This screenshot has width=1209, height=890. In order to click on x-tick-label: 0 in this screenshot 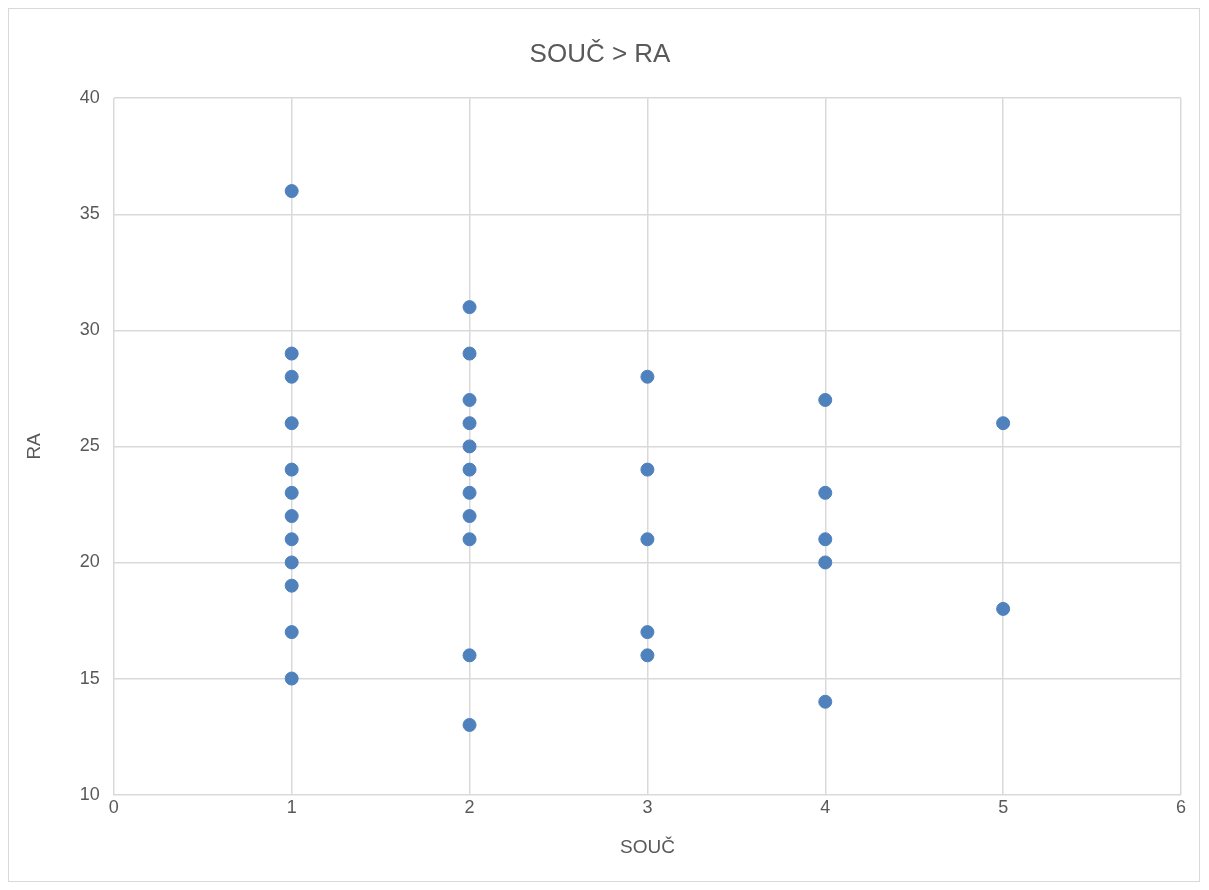, I will do `click(113, 807)`.